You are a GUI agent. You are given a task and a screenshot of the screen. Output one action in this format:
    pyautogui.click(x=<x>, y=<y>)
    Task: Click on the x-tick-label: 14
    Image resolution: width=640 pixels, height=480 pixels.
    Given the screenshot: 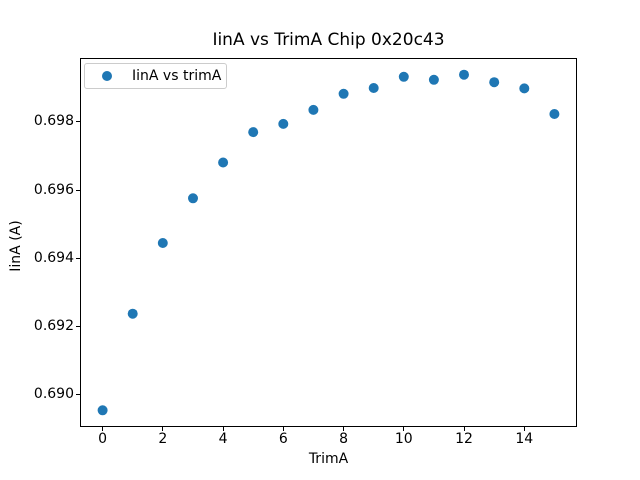 What is the action you would take?
    pyautogui.click(x=524, y=439)
    